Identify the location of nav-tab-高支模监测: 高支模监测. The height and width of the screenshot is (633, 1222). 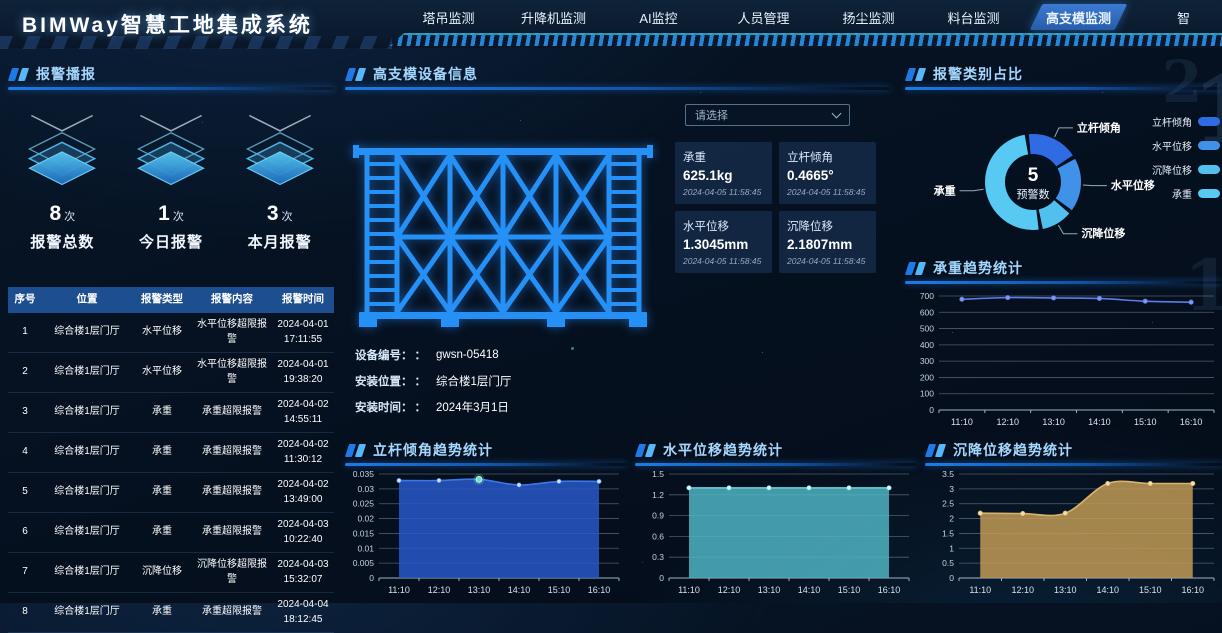
(1078, 17).